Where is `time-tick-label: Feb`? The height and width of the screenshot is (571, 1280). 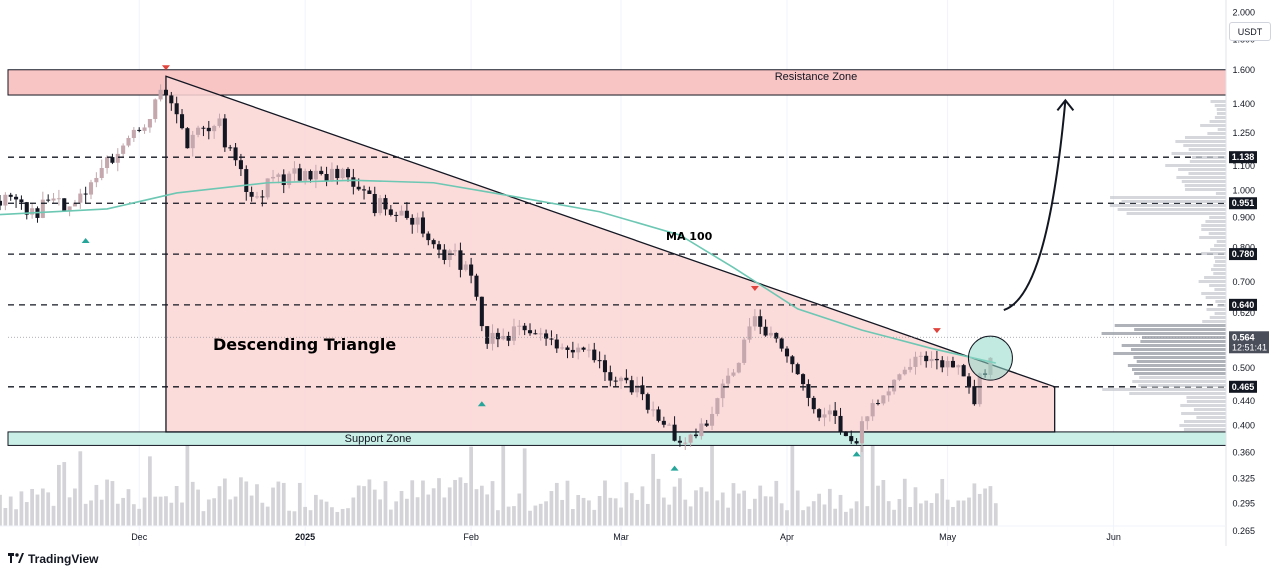
time-tick-label: Feb is located at coordinates (471, 537).